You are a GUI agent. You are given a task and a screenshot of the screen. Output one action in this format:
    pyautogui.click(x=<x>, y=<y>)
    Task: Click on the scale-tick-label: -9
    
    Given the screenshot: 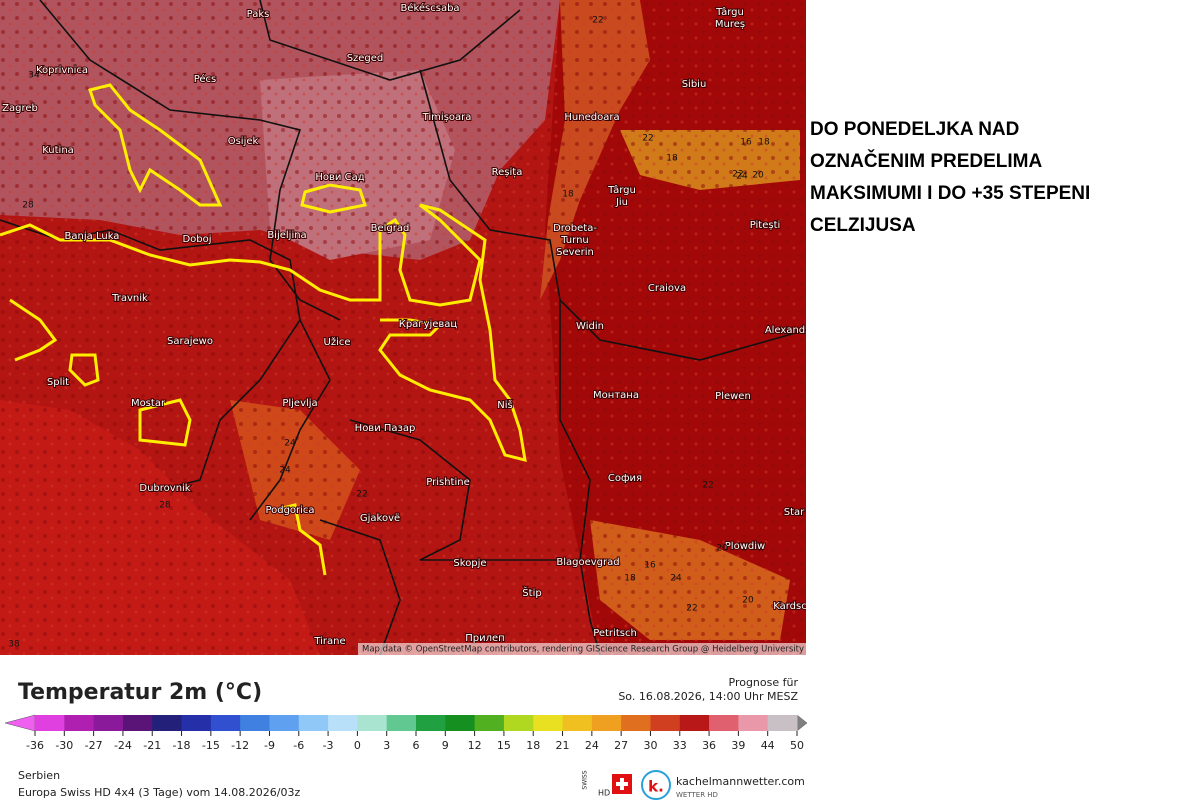 What is the action you would take?
    pyautogui.click(x=269, y=745)
    